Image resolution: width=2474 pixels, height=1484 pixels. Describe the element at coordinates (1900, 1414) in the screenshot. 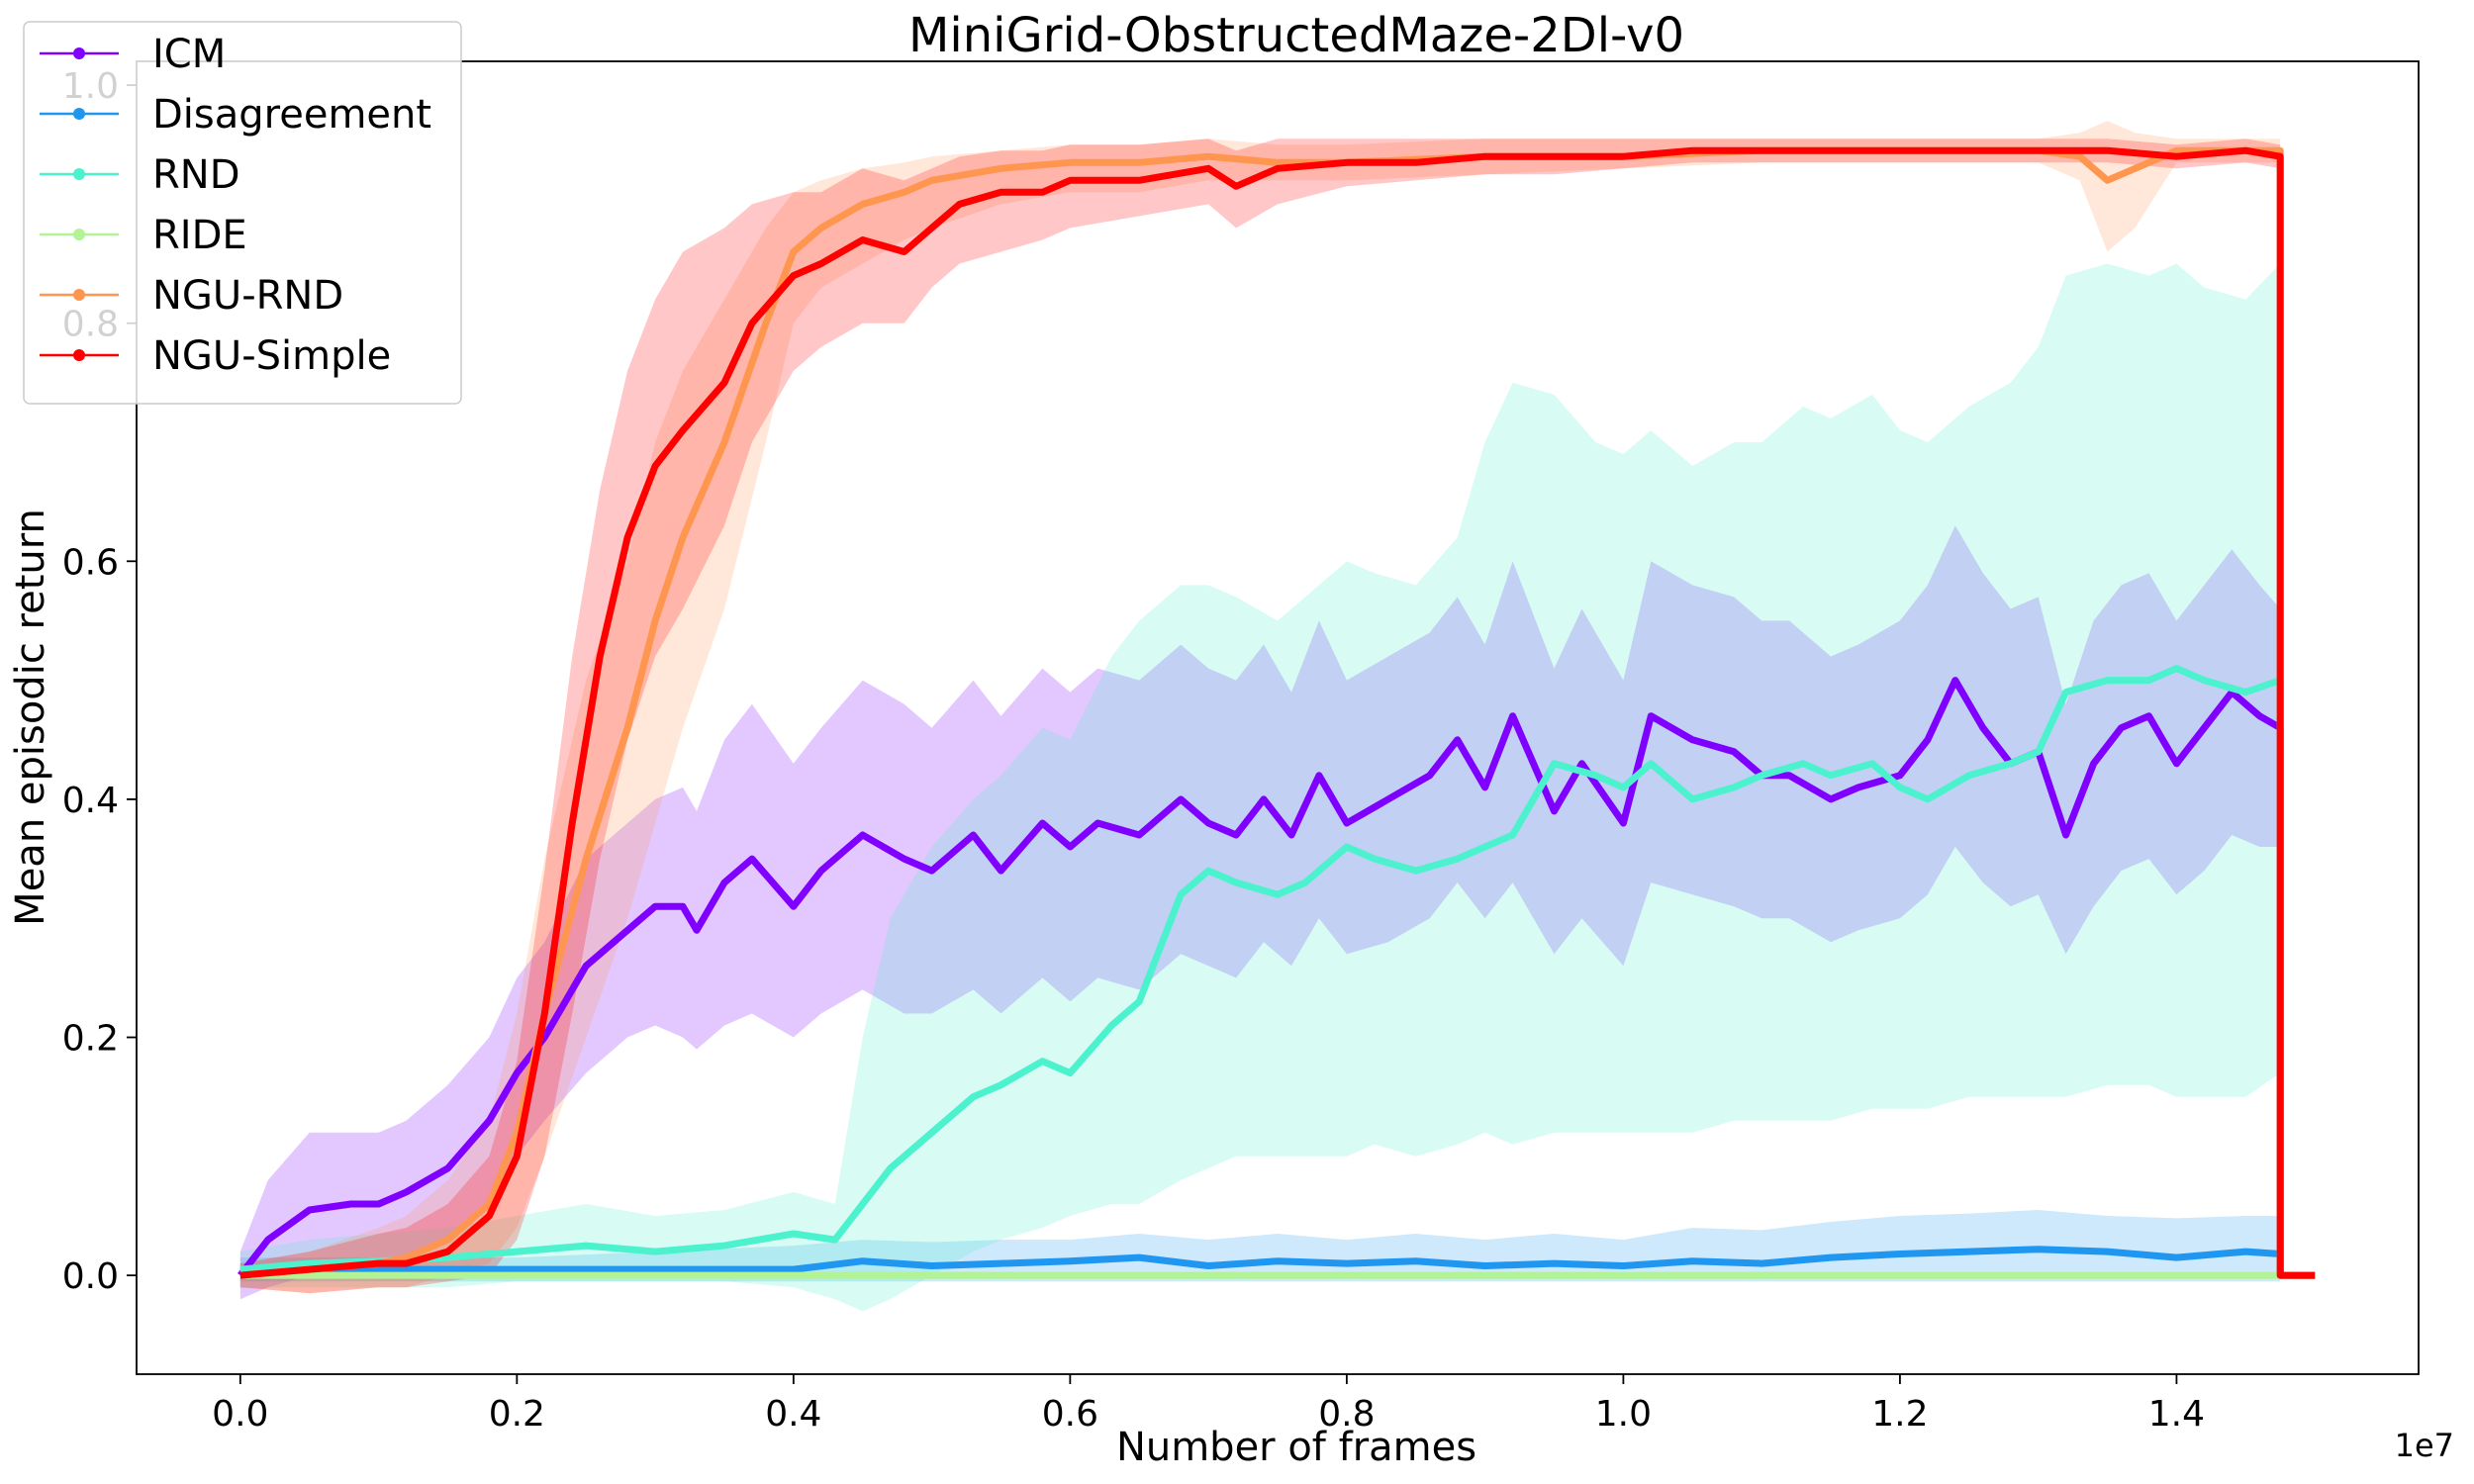

I see `x-tick-label: 1.2` at that location.